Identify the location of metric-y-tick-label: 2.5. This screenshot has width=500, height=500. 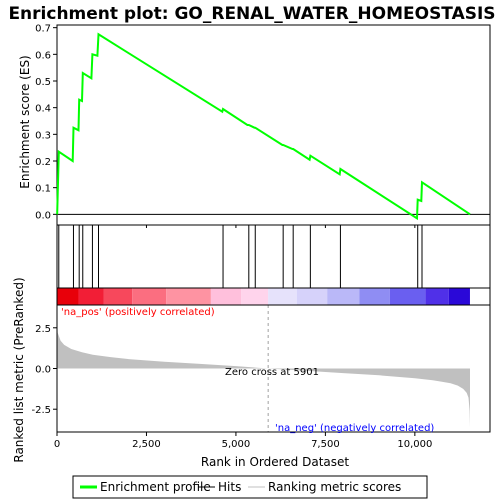
(43, 329).